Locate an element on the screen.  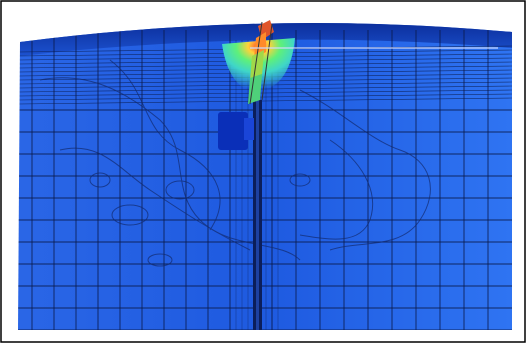
crack-highlight is located at coordinates (257, 215).